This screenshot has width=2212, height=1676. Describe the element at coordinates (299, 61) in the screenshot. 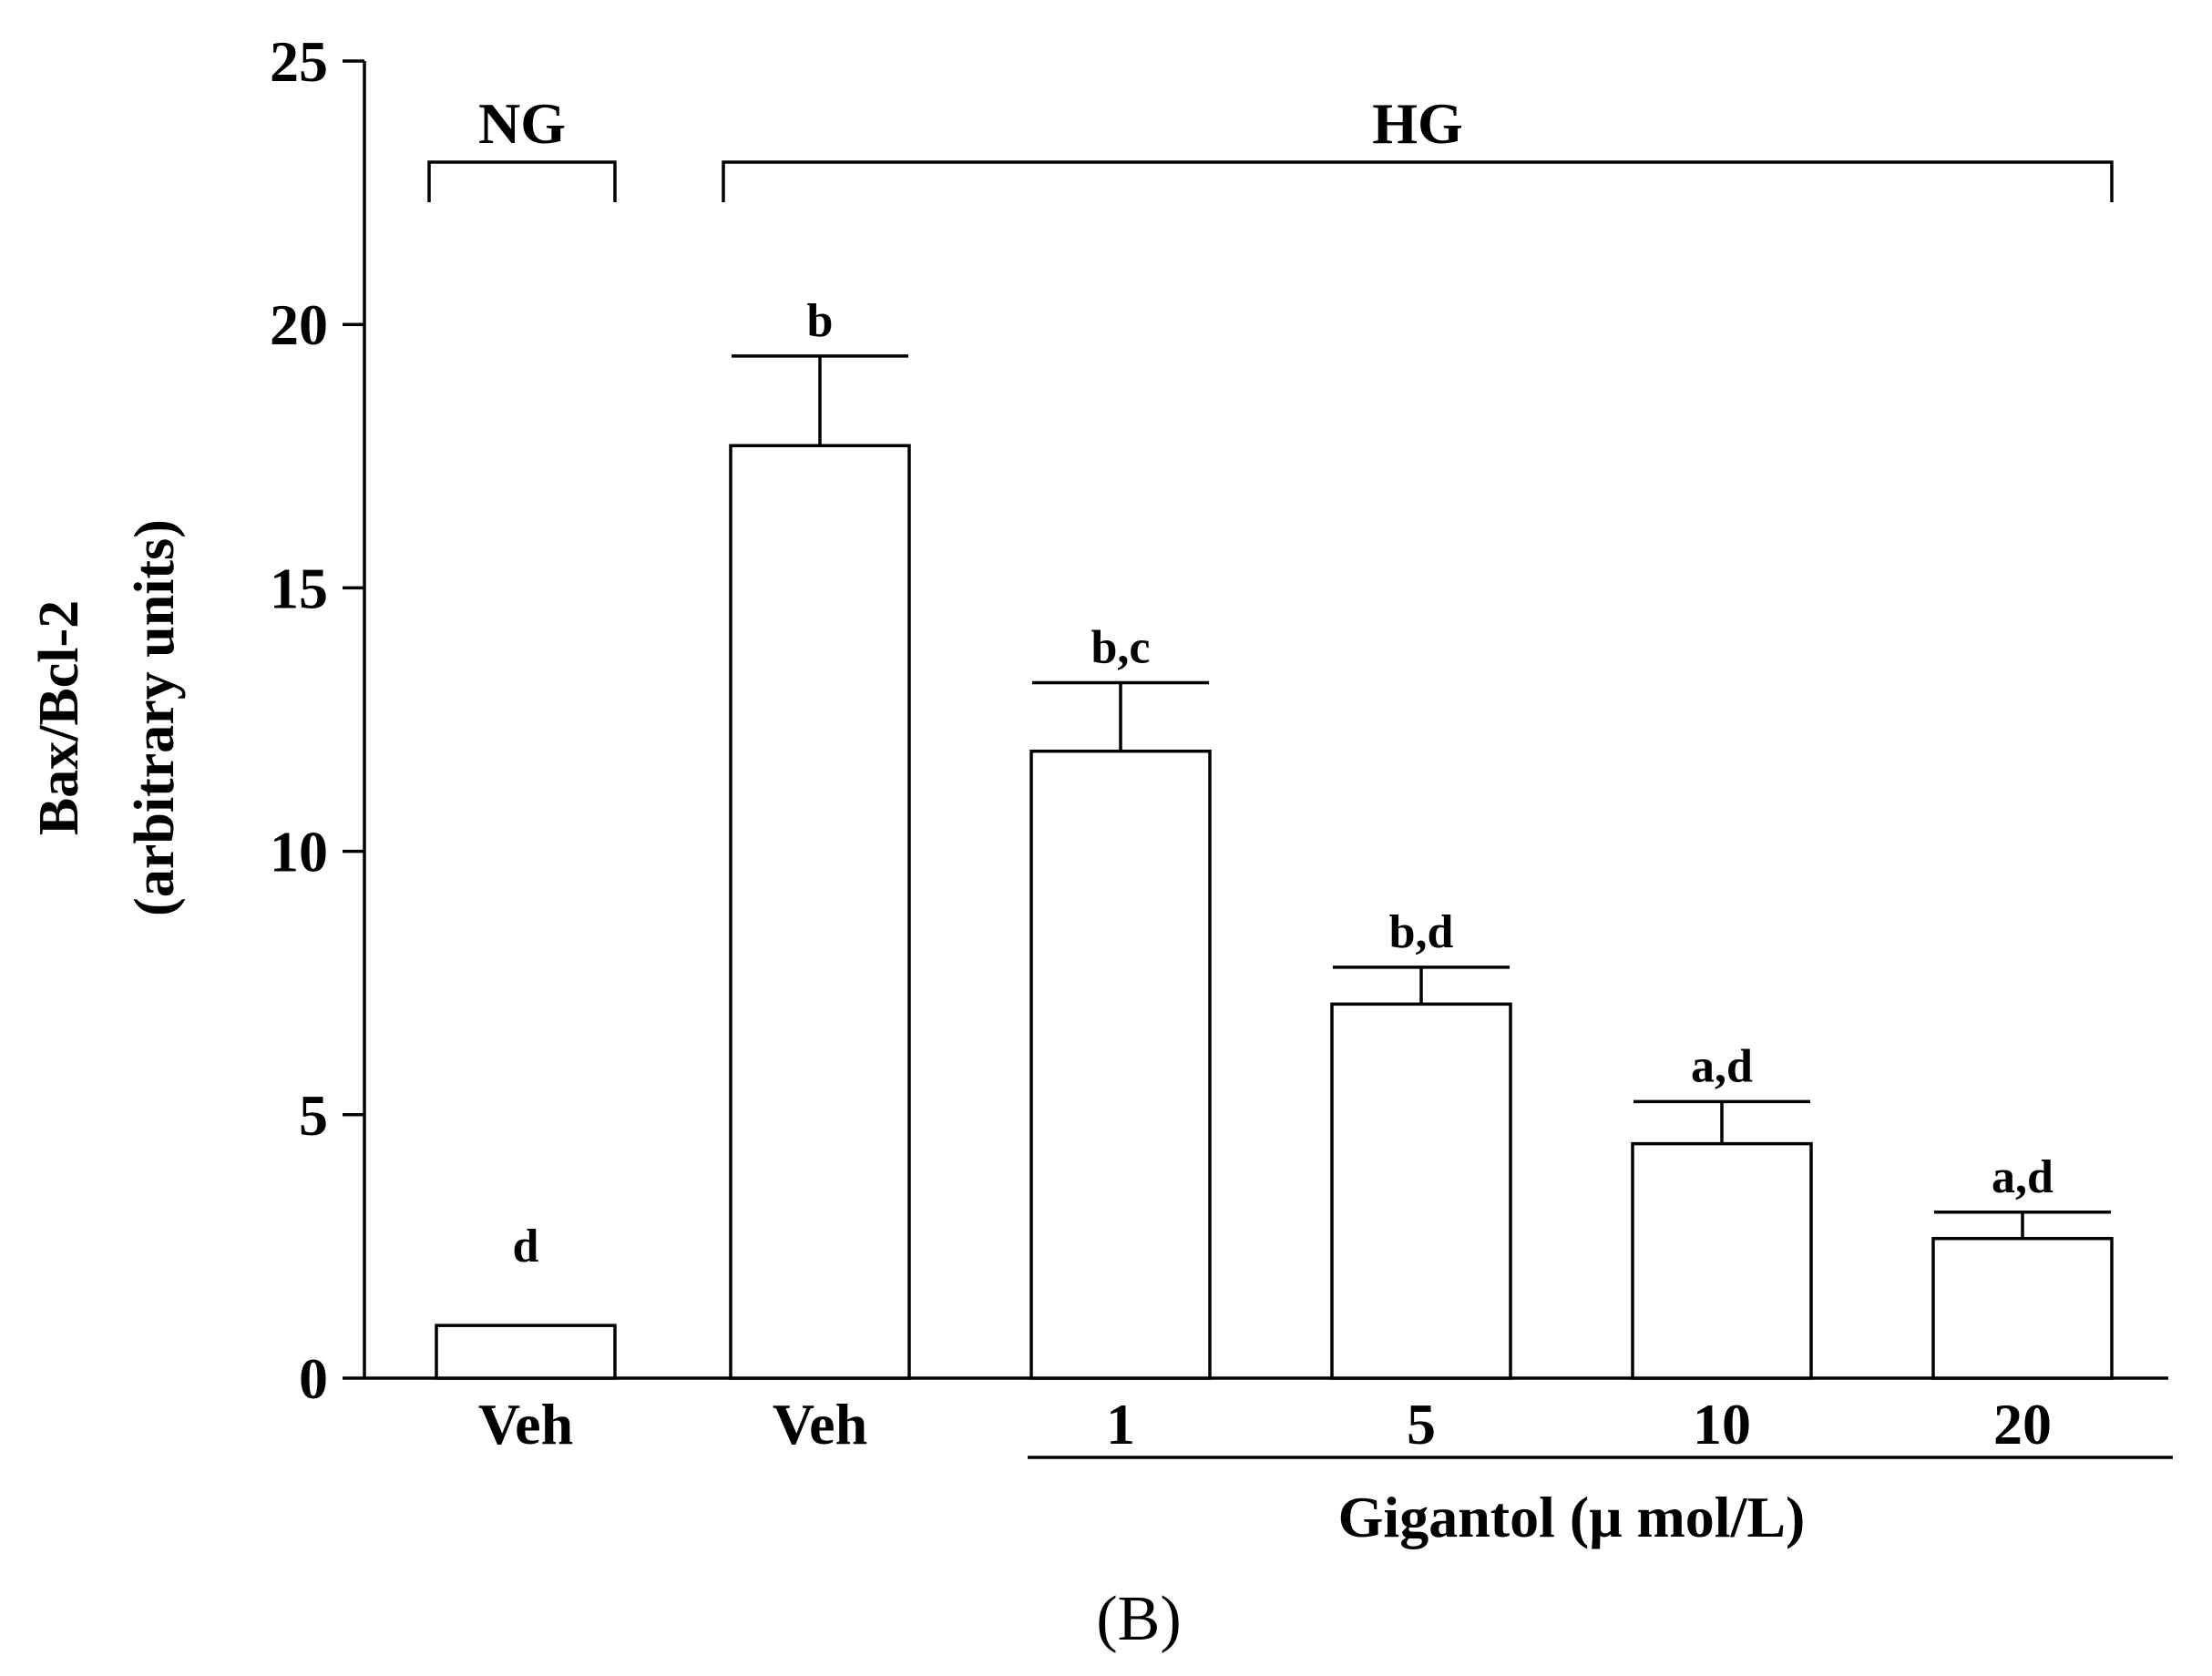

I see `y-tick-label: 25` at that location.